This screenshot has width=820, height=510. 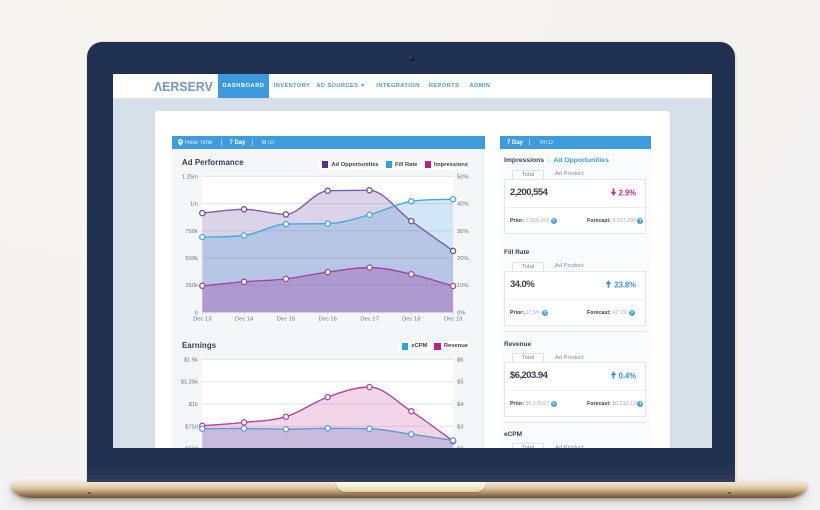 I want to click on svg-text: 50%, so click(x=463, y=177).